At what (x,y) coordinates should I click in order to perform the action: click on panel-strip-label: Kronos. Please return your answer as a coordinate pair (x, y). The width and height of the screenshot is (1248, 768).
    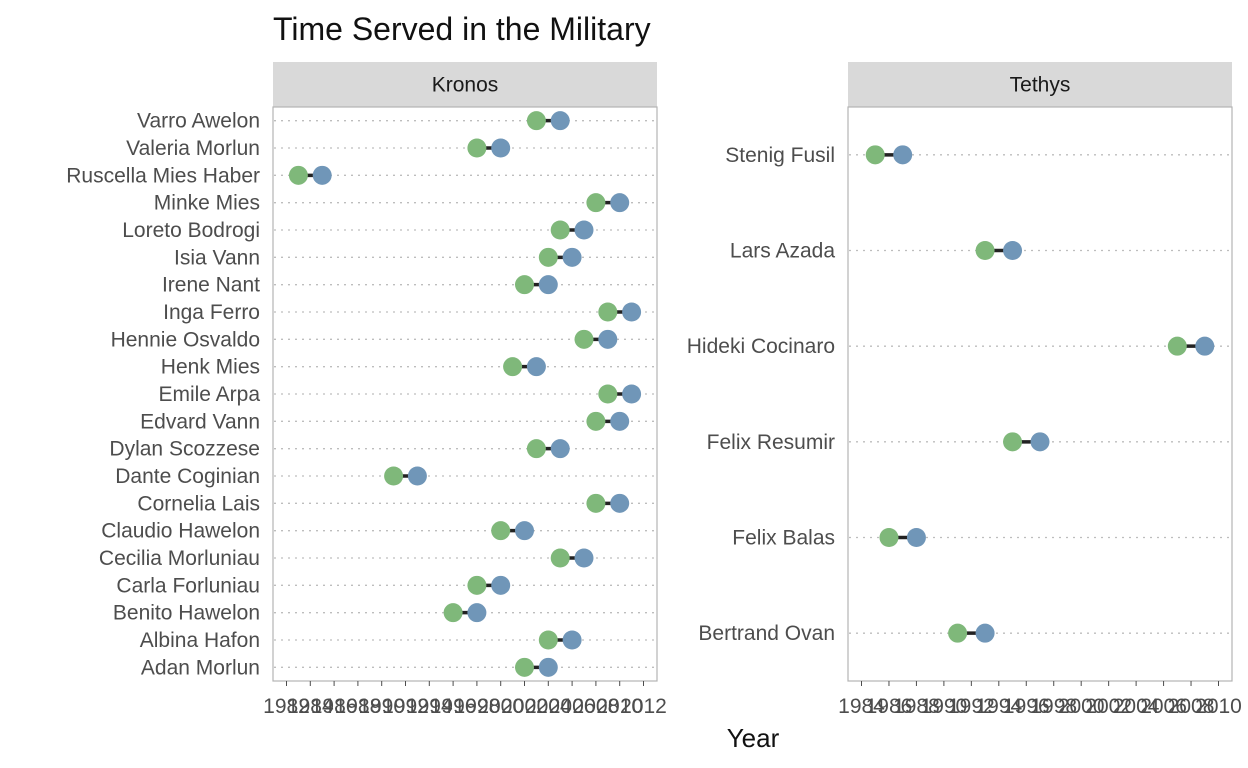
    Looking at the image, I should click on (465, 85).